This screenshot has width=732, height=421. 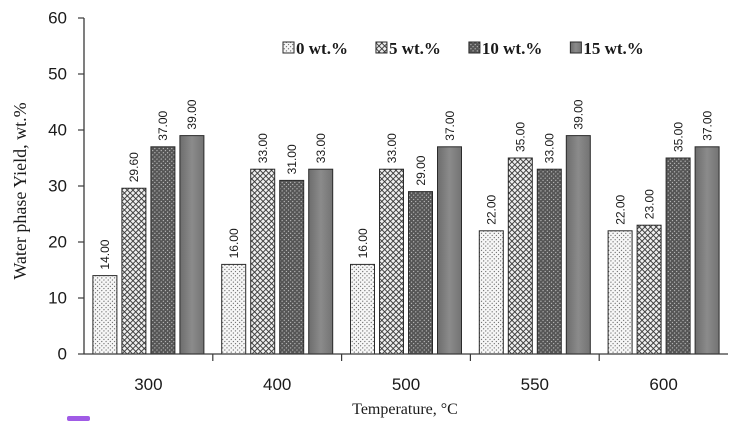 I want to click on legend-item-0-wt: 0 wt.%, so click(x=315, y=48).